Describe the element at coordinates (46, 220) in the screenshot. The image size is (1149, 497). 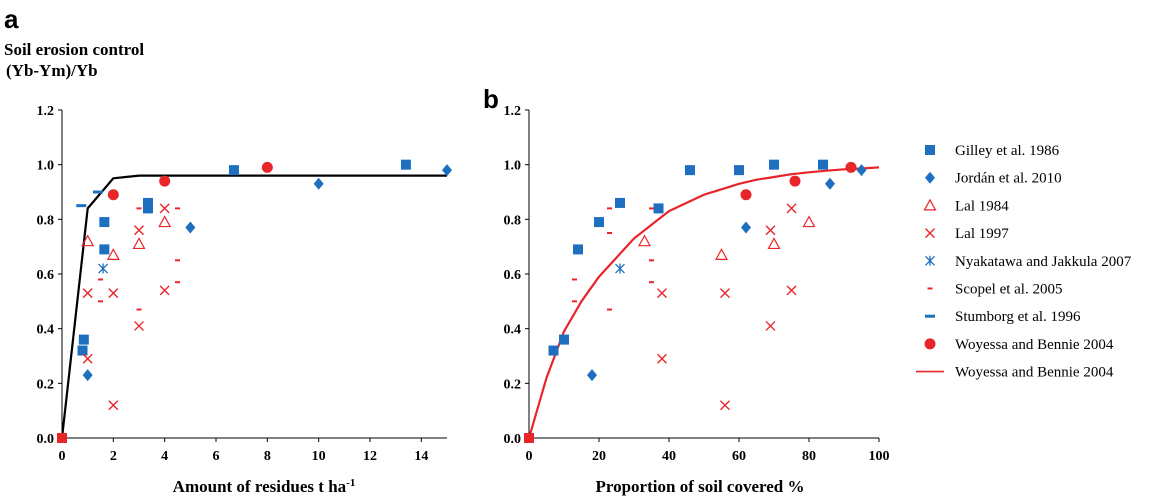
I see `panel-a-ytick-label: 0.8` at that location.